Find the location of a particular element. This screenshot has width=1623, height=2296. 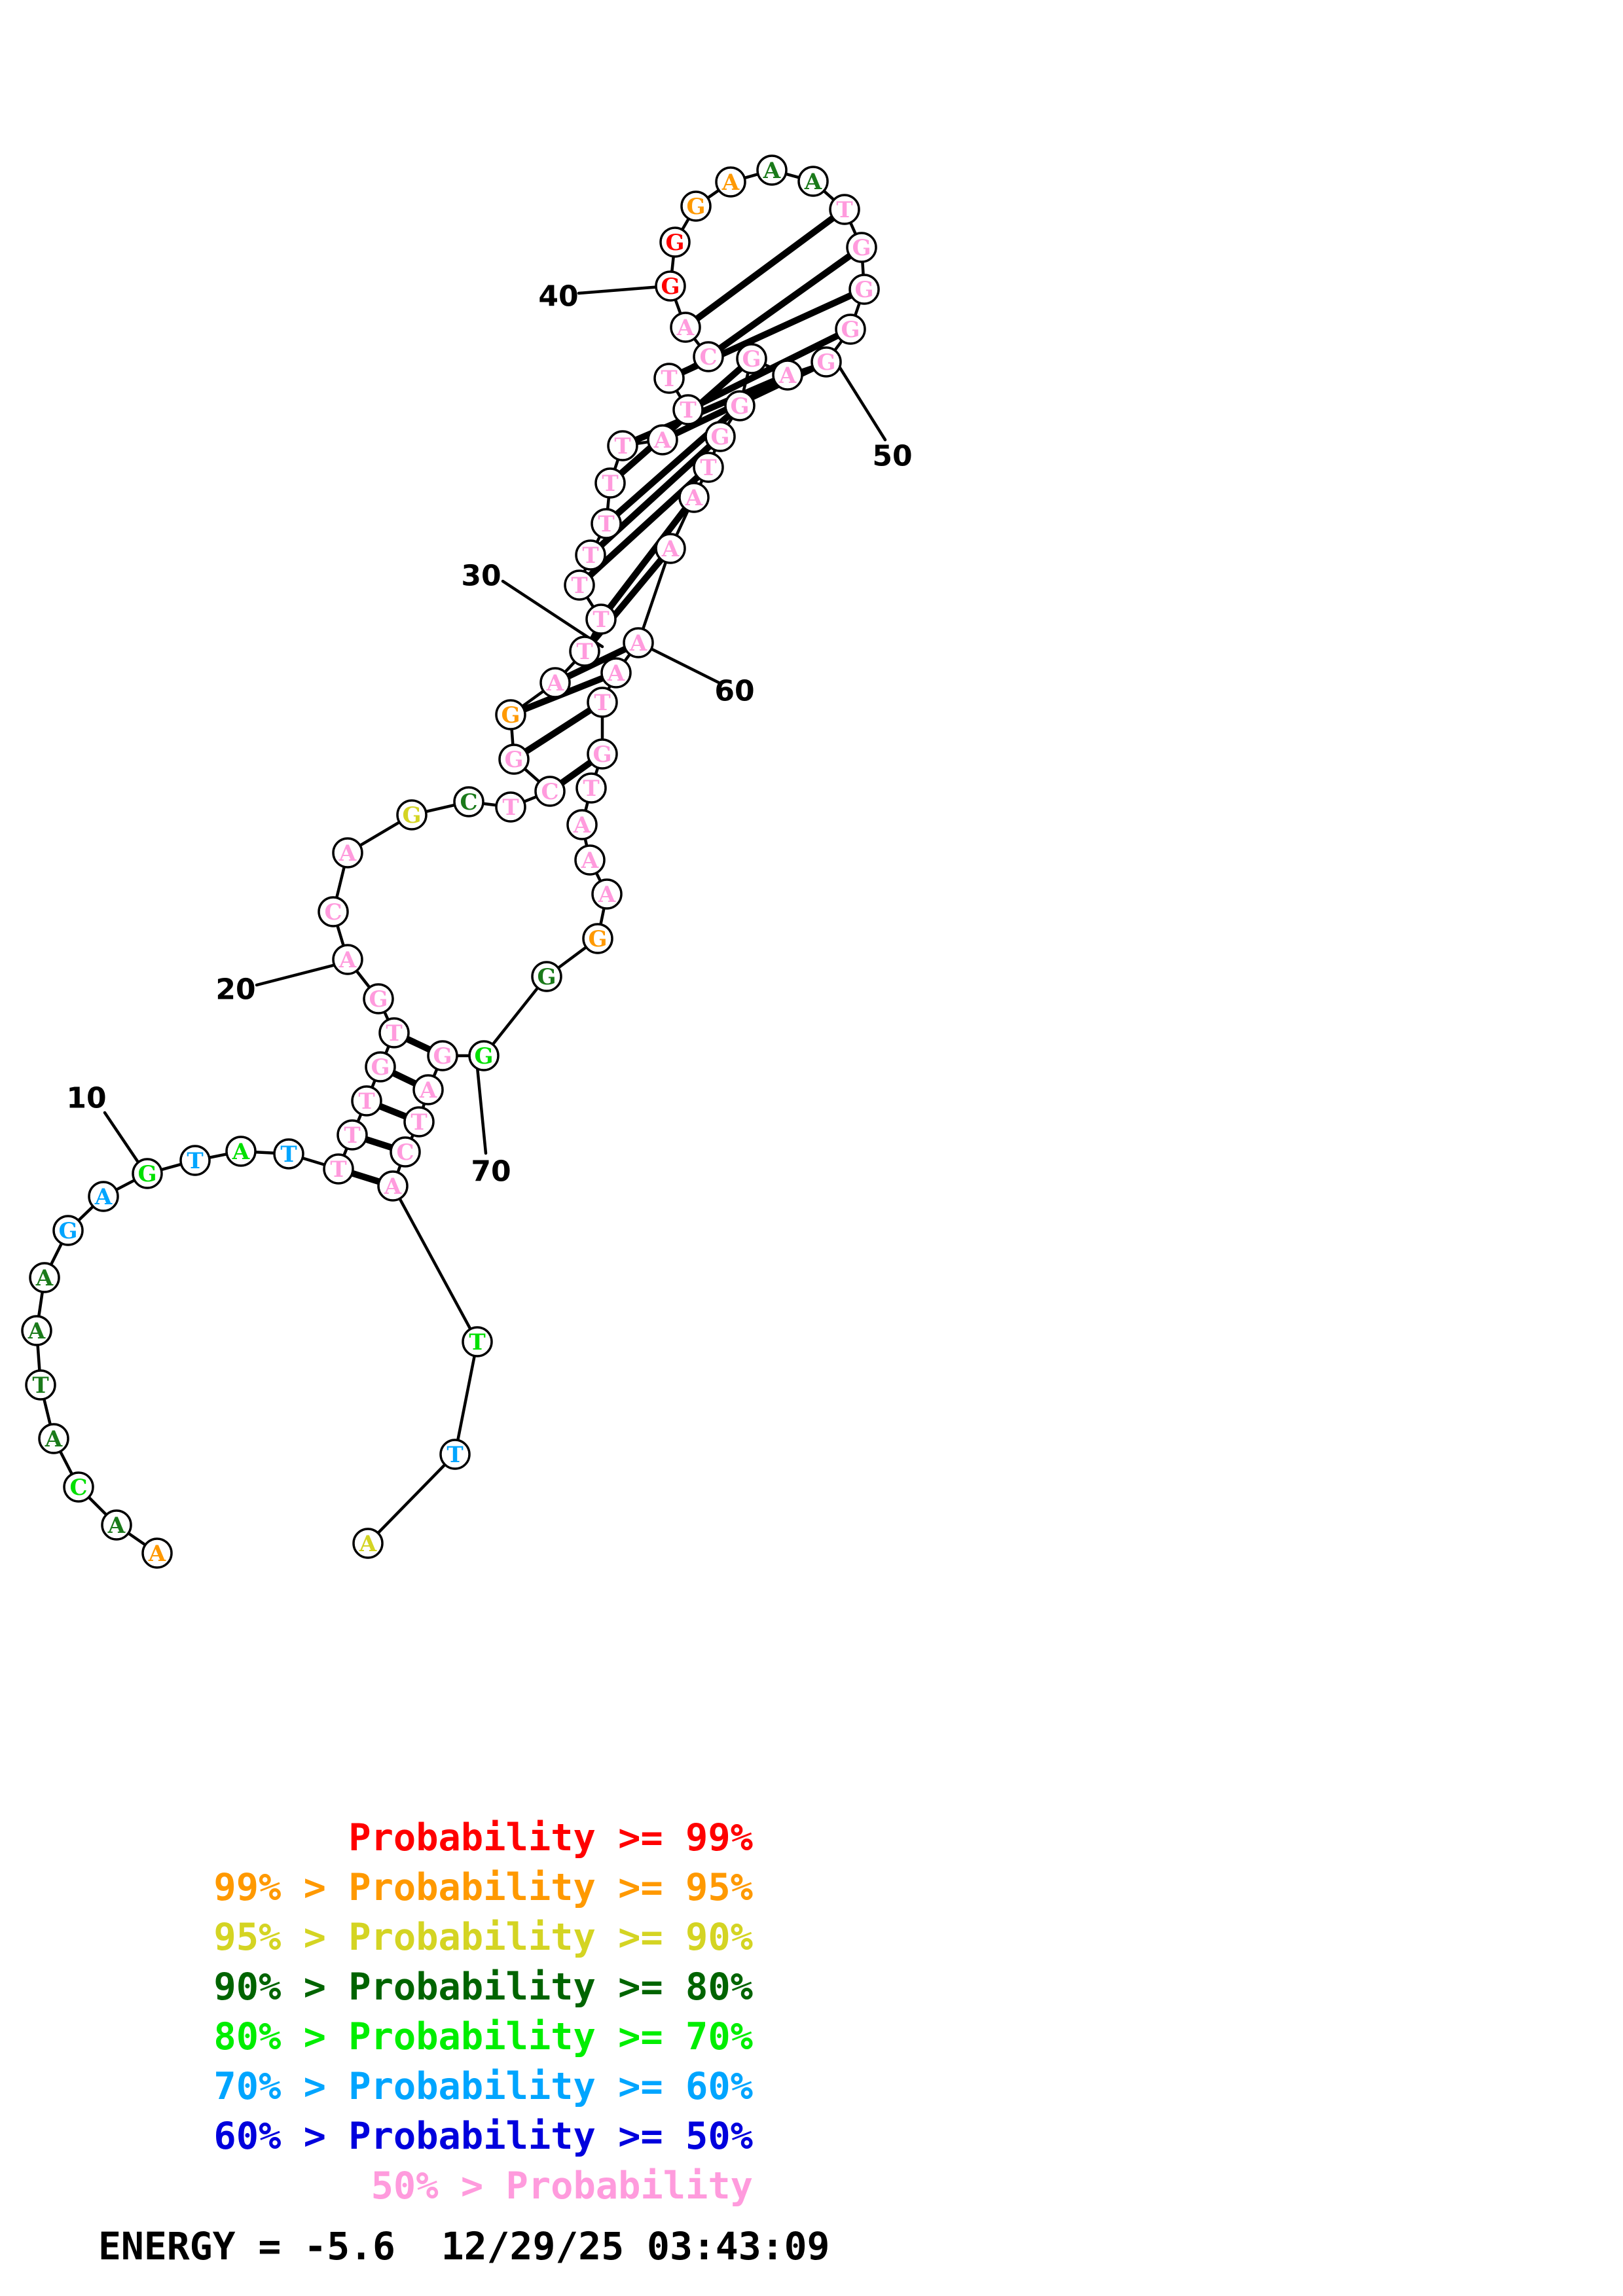

base-node-g-56: G is located at coordinates (720, 436).